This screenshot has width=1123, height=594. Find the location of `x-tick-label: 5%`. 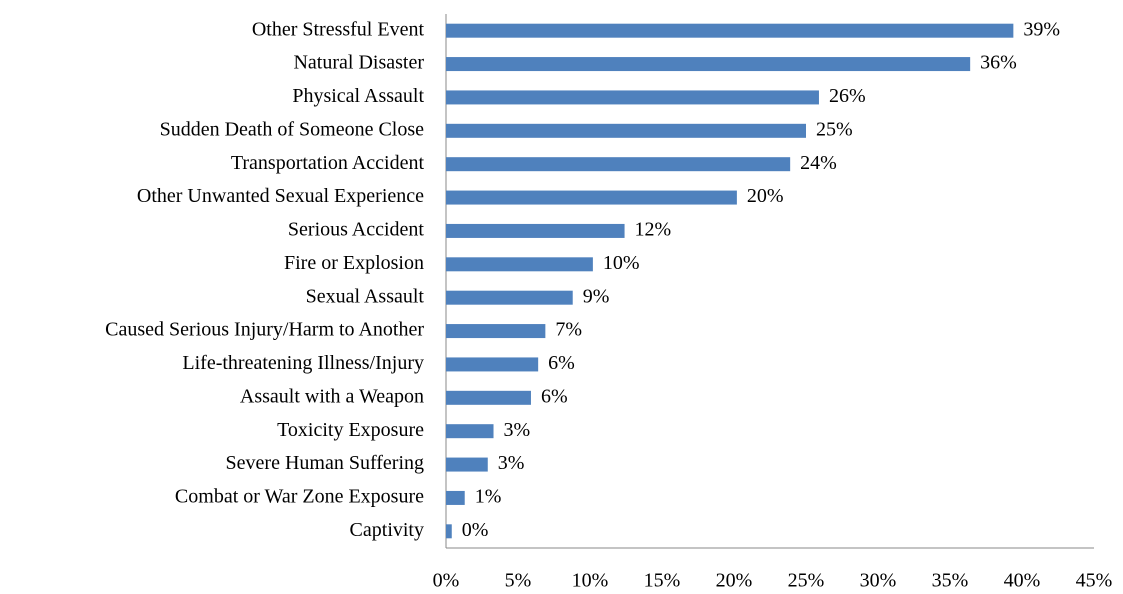

x-tick-label: 5% is located at coordinates (518, 581).